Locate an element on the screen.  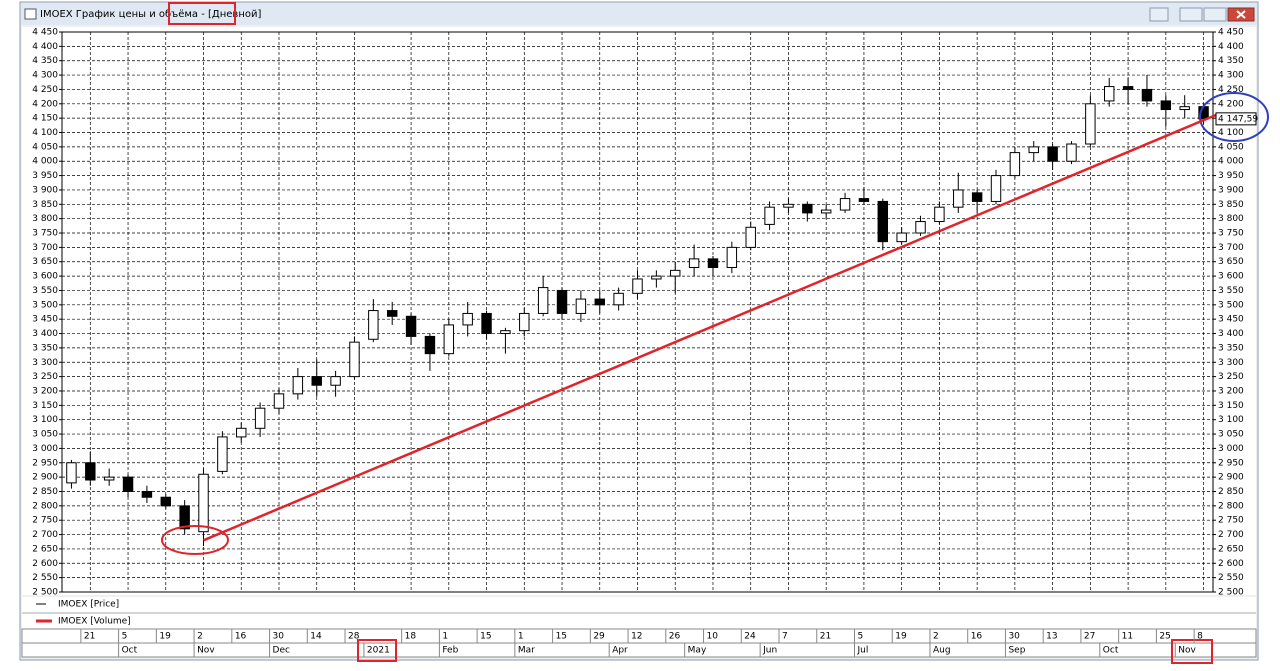
y-tick-label: 3 650 is located at coordinates (45, 262).